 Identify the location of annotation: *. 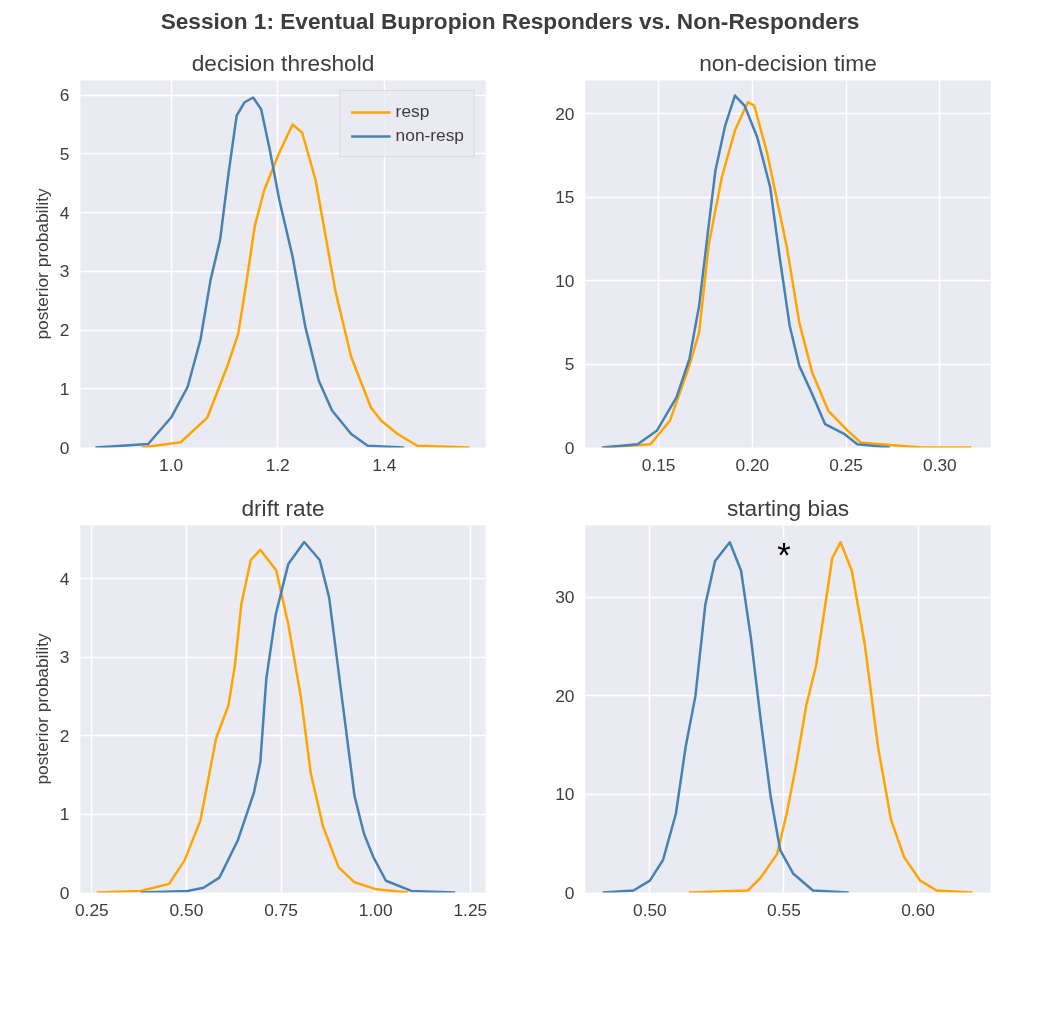
(784, 555).